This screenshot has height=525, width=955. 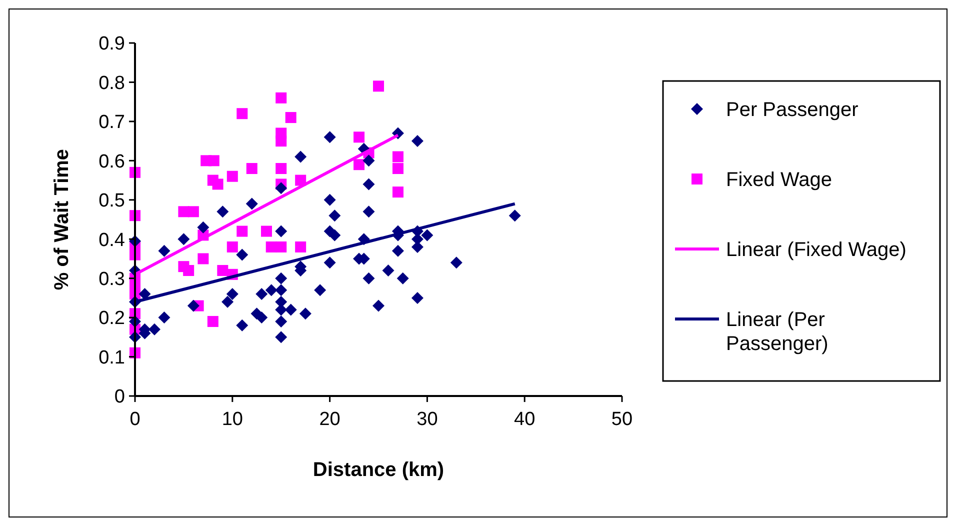 I want to click on x-tick-label: 20, so click(x=329, y=419).